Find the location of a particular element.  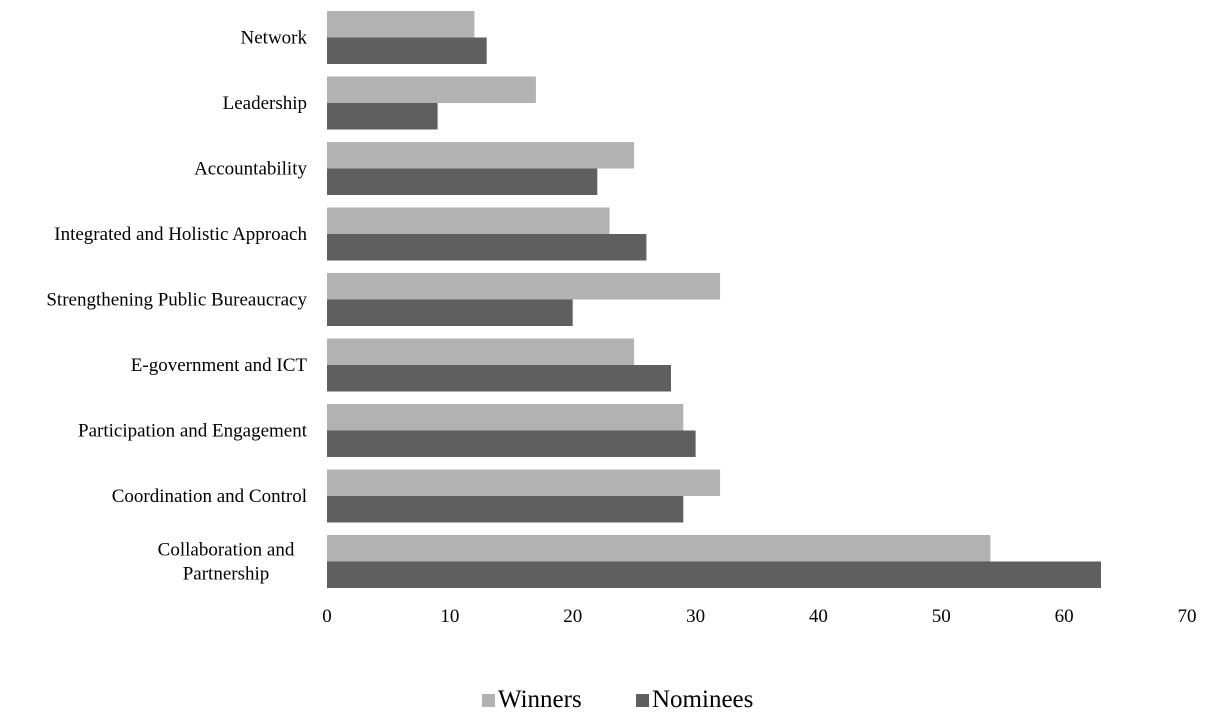

category-label: E-government and ICT is located at coordinates (219, 365).